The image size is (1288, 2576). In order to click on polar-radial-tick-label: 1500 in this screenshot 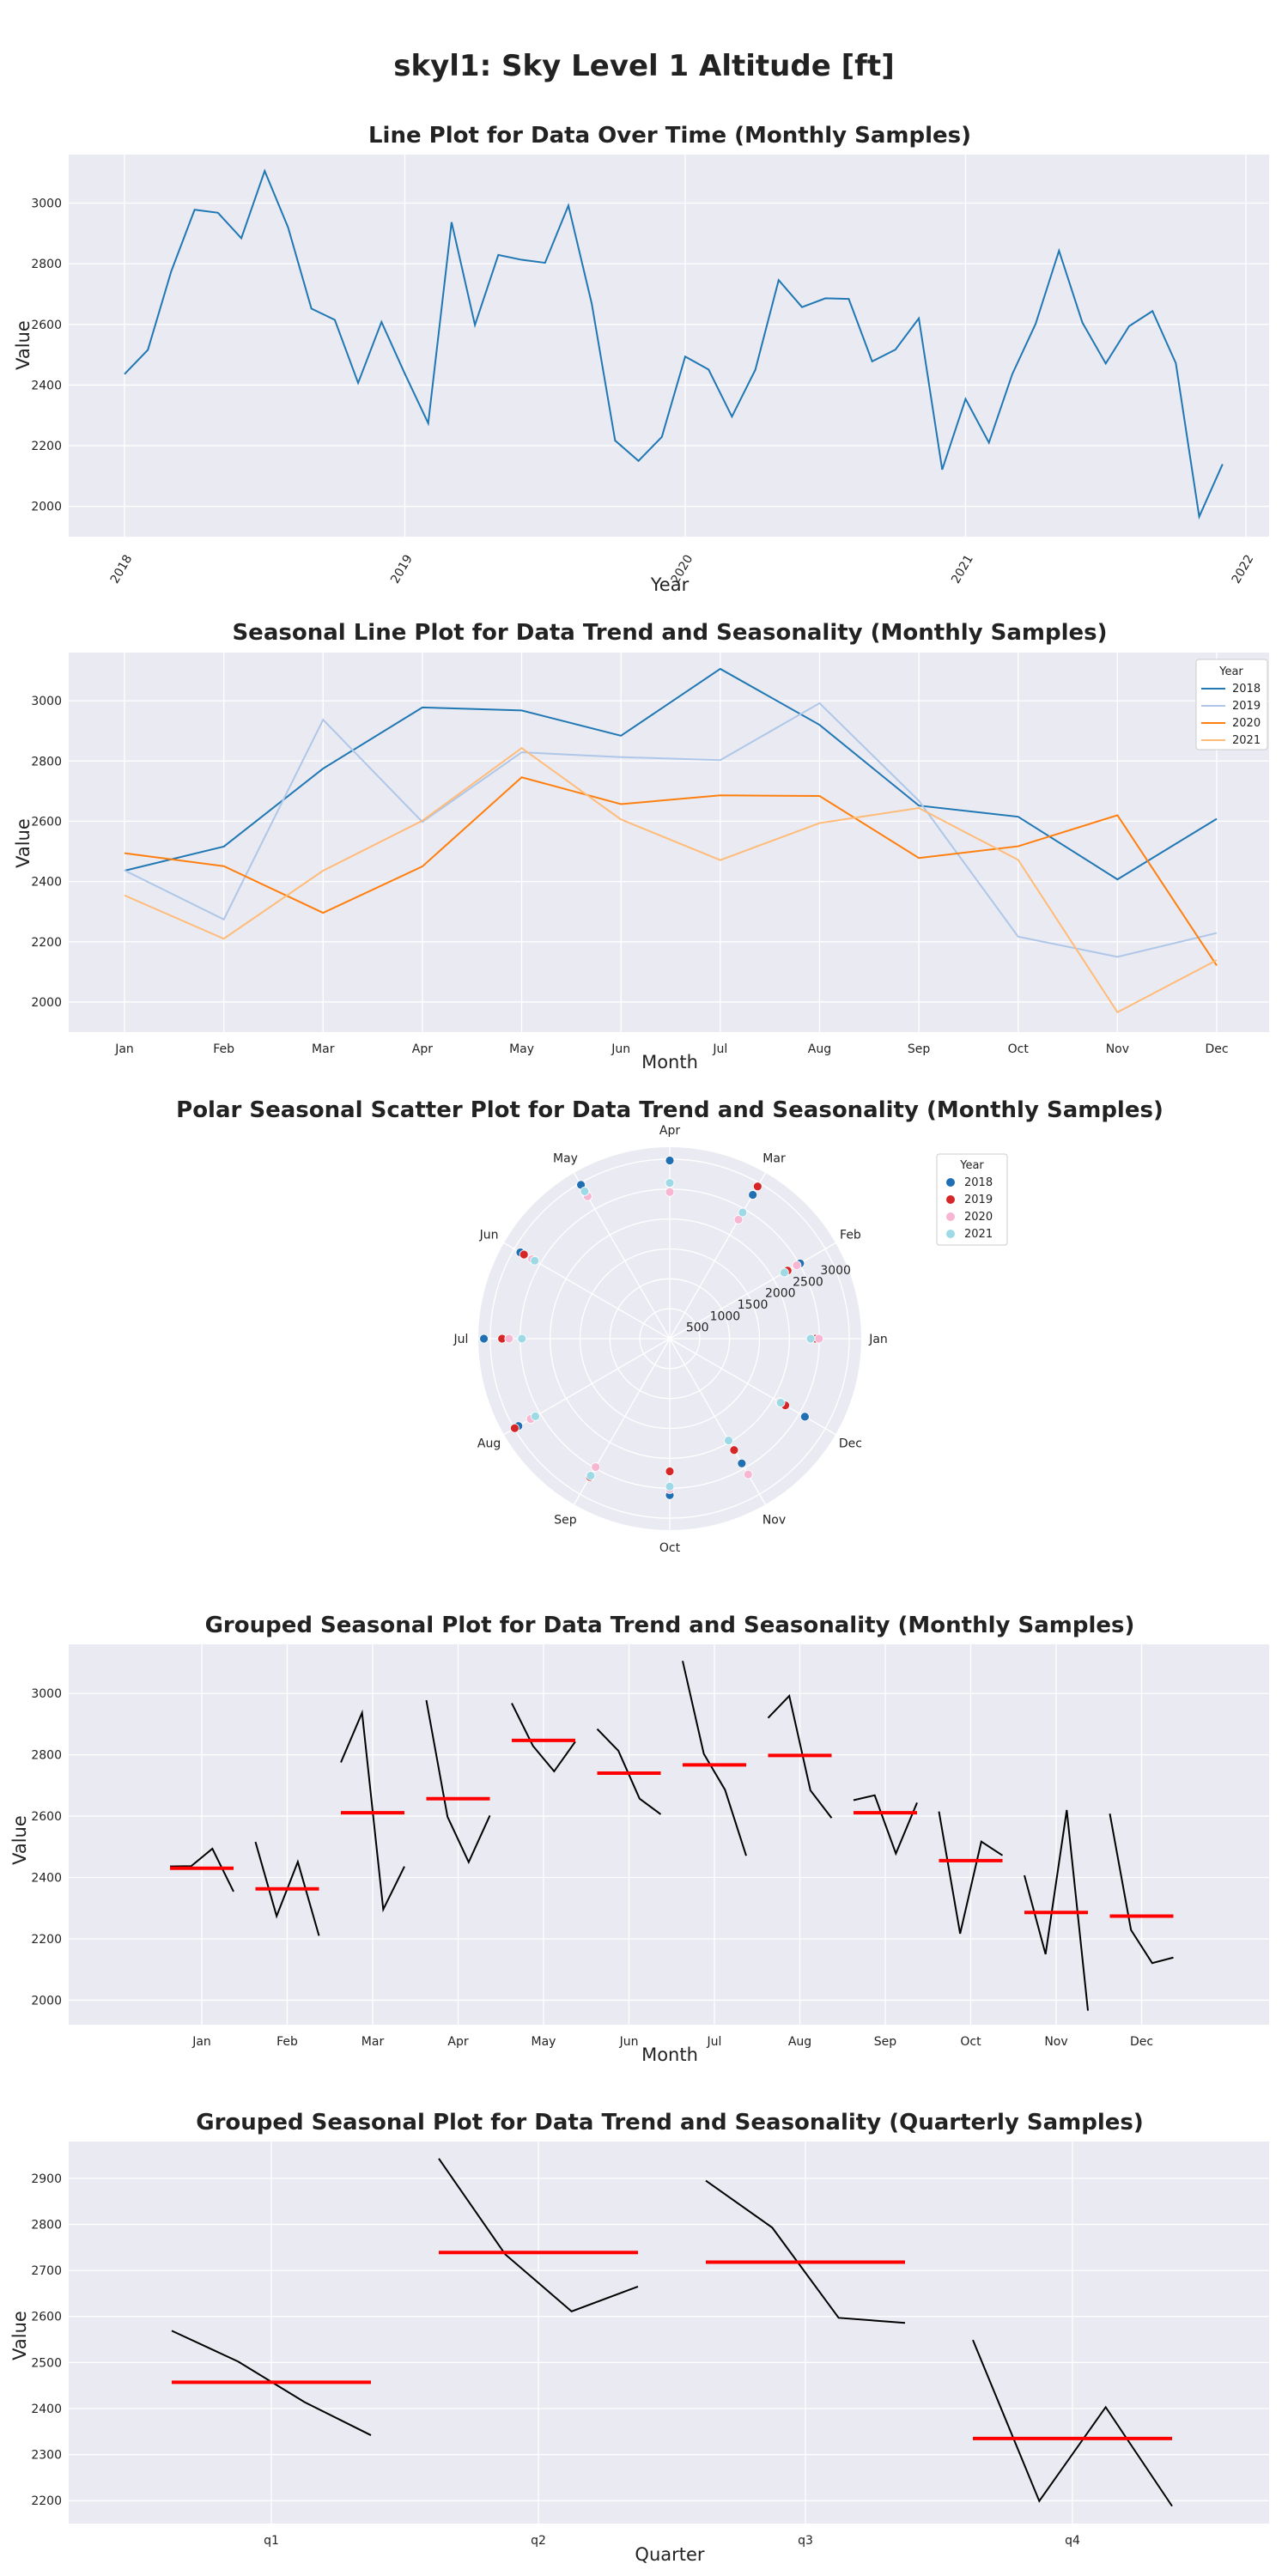, I will do `click(753, 1305)`.